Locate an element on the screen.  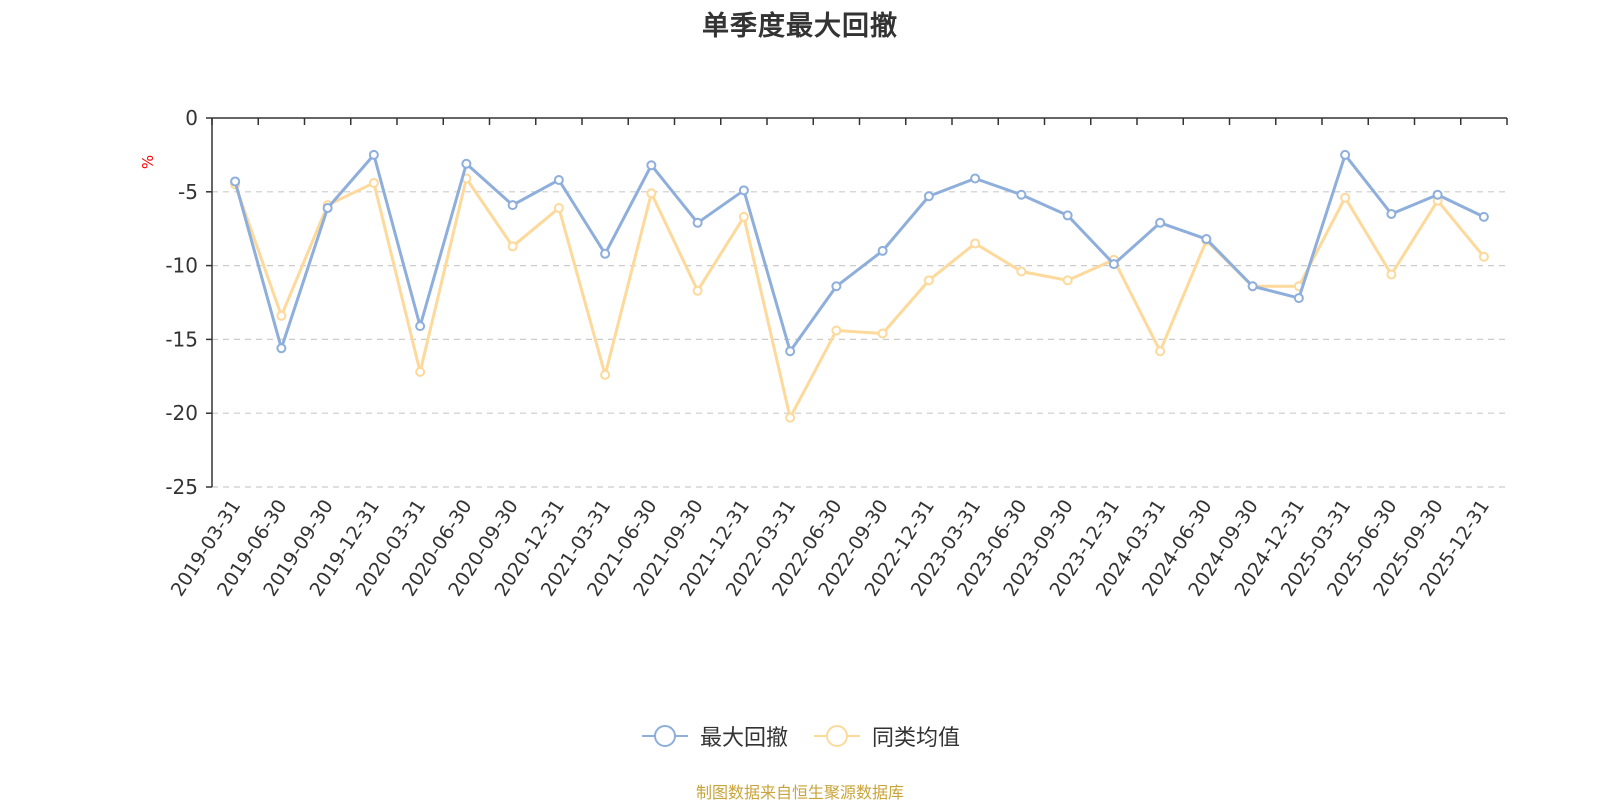
y-tick-label: -10 is located at coordinates (181, 266).